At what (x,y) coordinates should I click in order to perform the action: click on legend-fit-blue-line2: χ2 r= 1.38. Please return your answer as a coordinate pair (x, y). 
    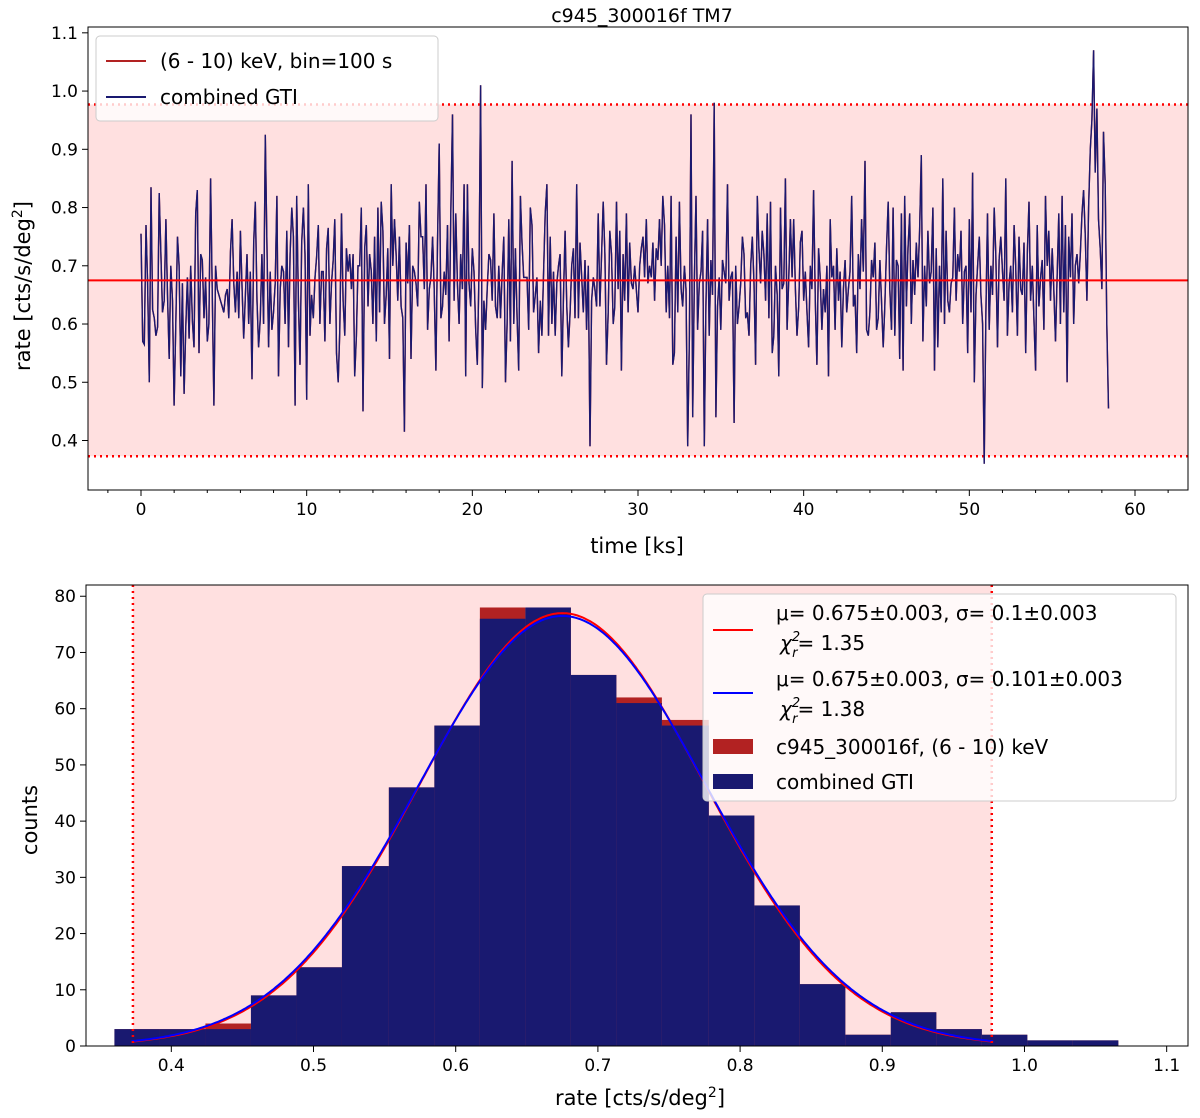
    Looking at the image, I should click on (822, 711).